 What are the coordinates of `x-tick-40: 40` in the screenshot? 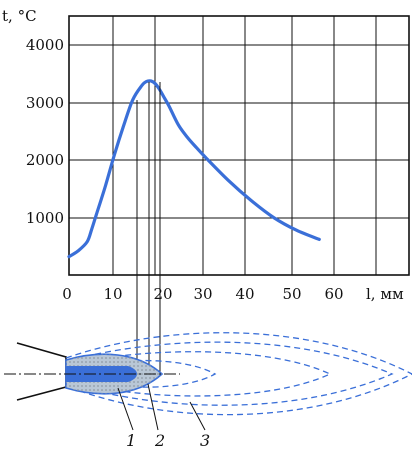 It's located at (244, 294).